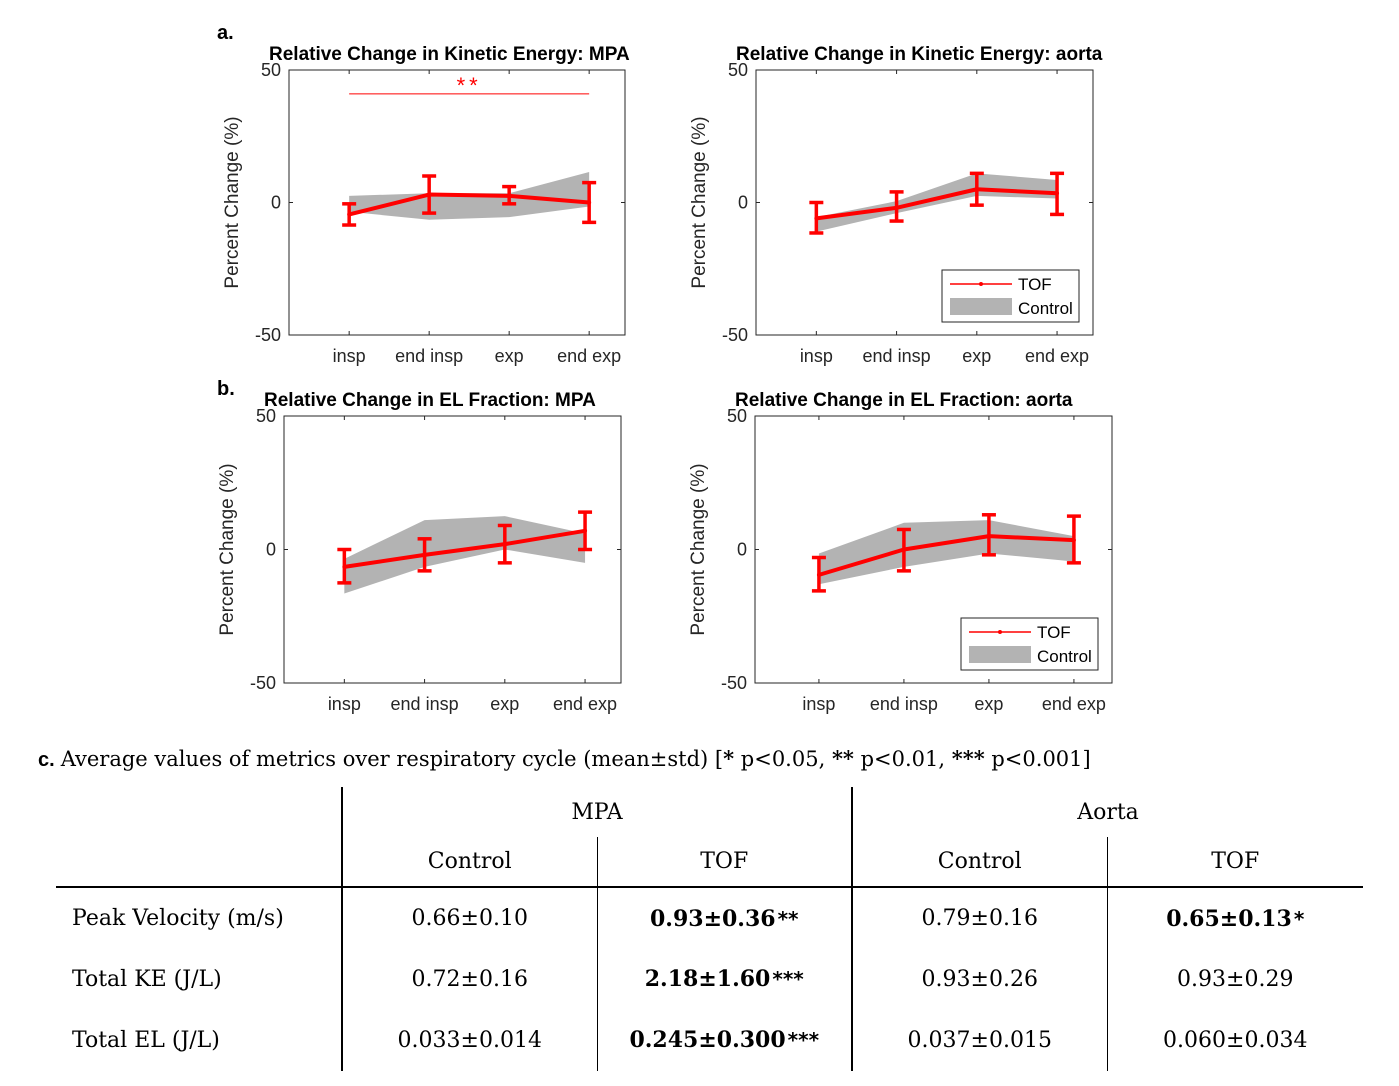 The width and height of the screenshot is (1399, 1086). I want to click on table-cell: 2.18±1.60 ***, so click(724, 979).